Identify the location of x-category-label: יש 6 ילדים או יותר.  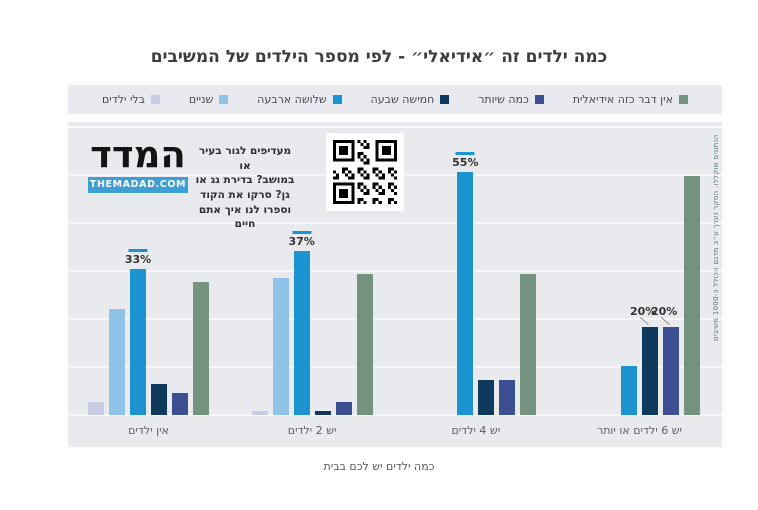
(639, 430).